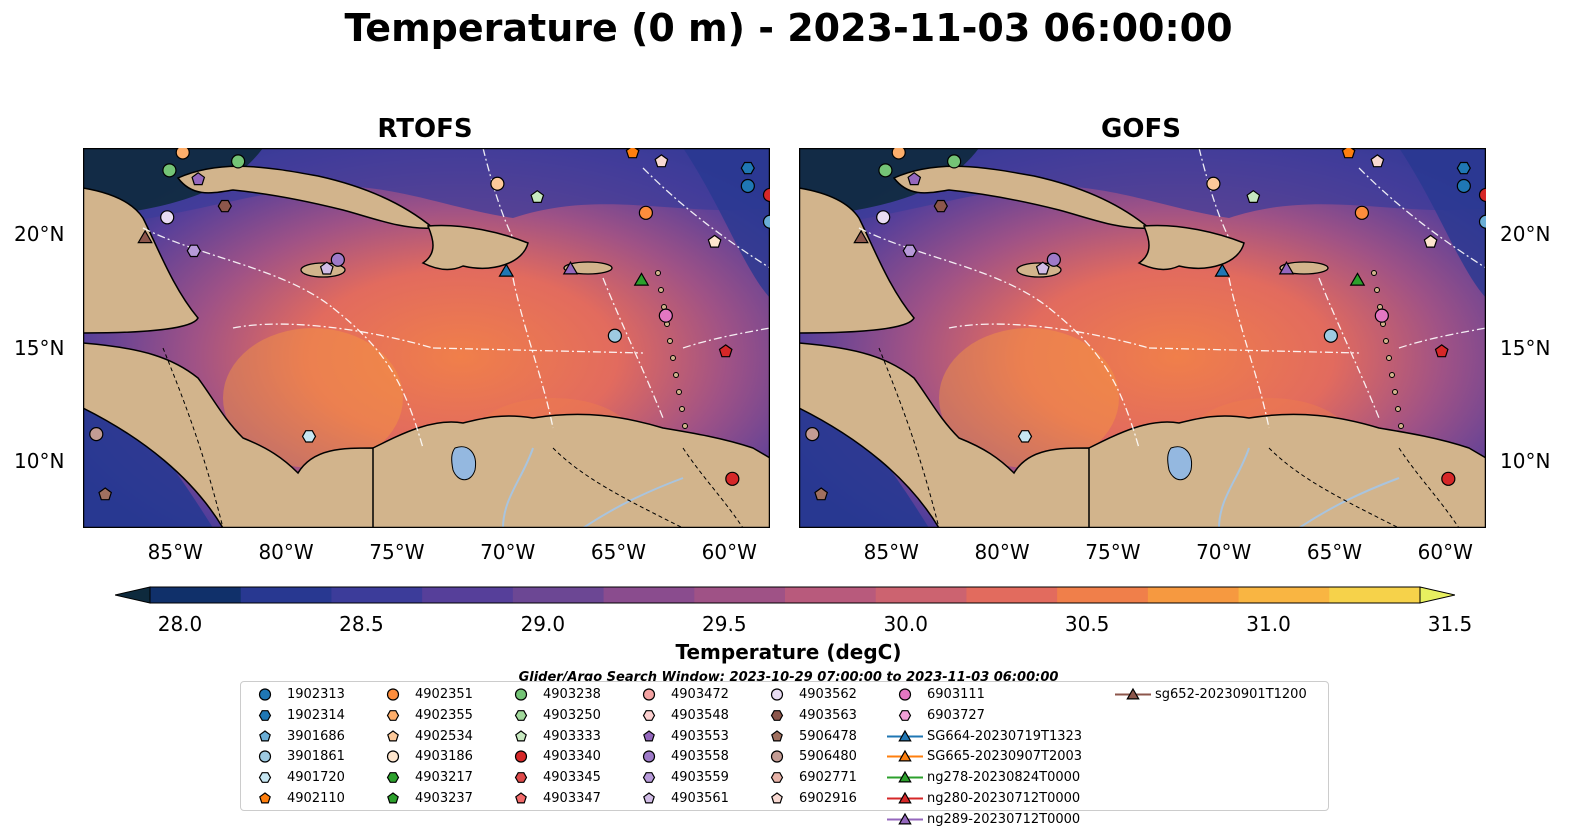 The width and height of the screenshot is (1577, 830). What do you see at coordinates (1021, 197) in the screenshot?
I see `cuba-land` at bounding box center [1021, 197].